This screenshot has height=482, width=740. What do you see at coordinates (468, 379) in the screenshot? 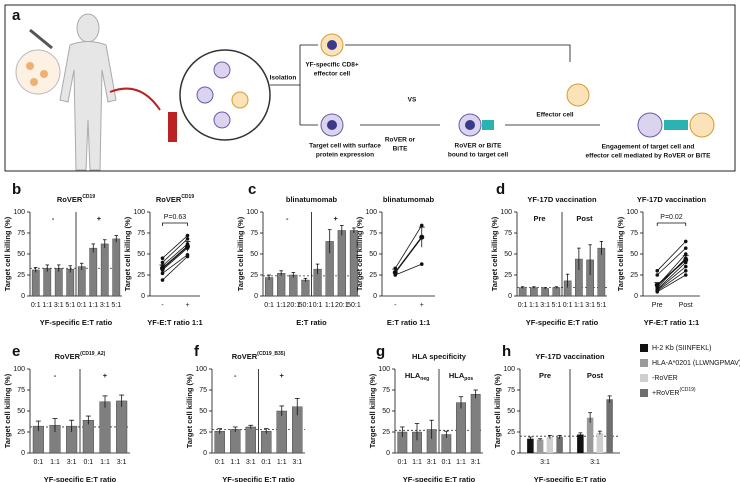
I see `group-label-sub: pos` at bounding box center [468, 379].